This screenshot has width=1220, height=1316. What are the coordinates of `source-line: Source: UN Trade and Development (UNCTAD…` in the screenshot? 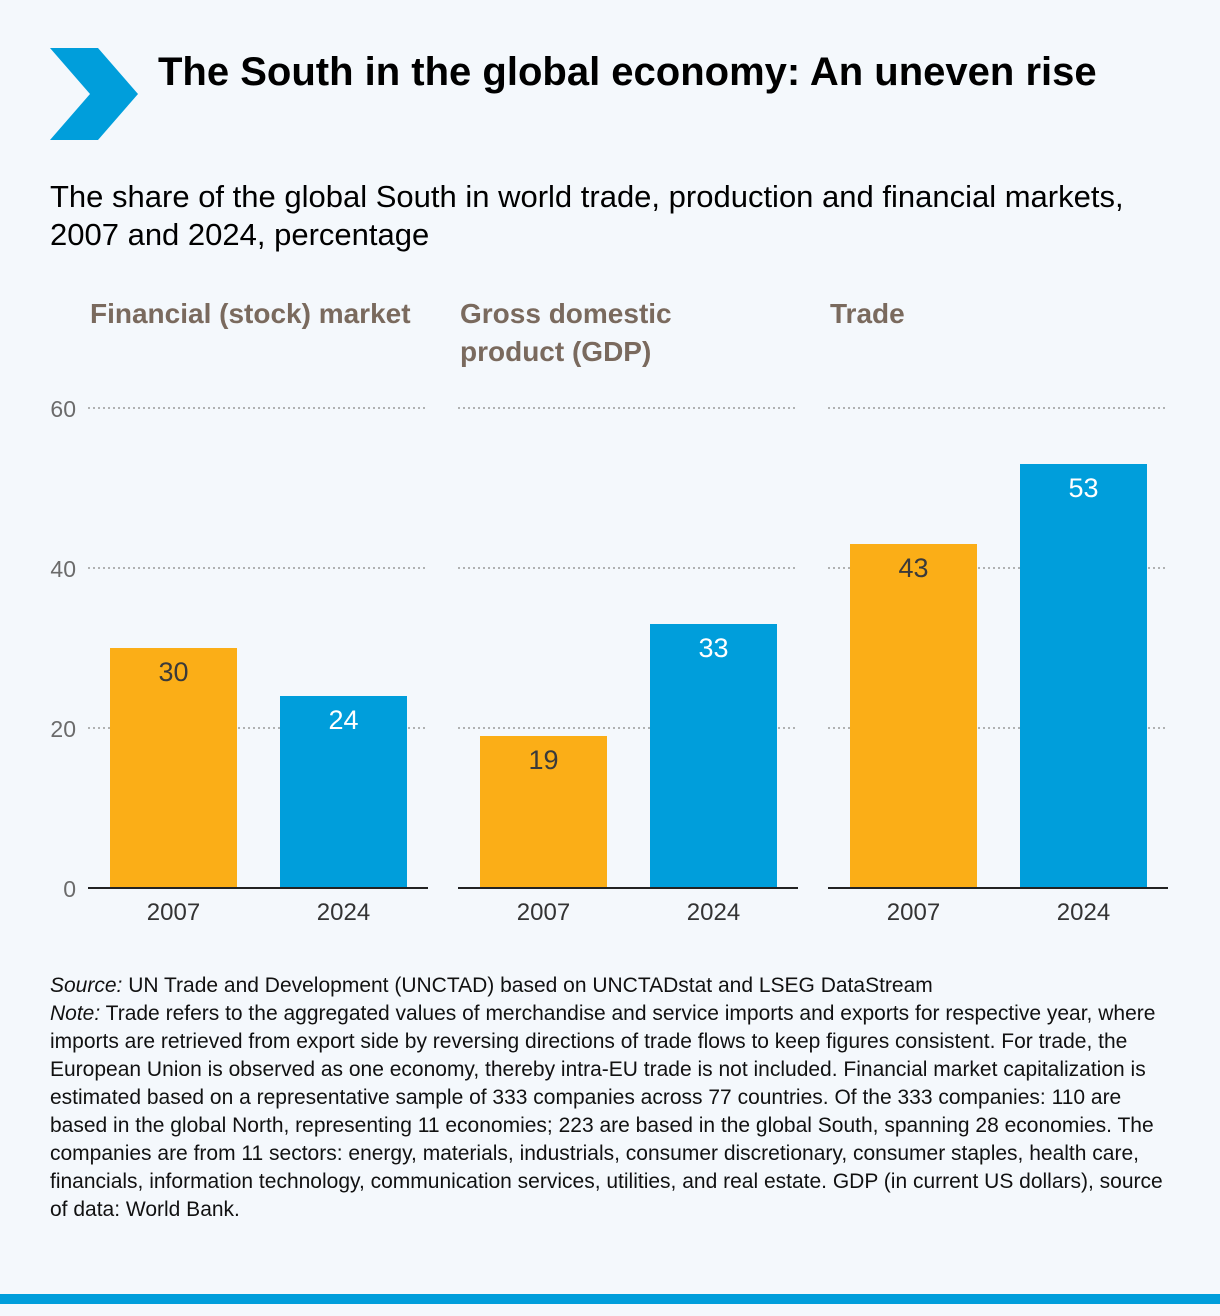 It's located at (610, 986).